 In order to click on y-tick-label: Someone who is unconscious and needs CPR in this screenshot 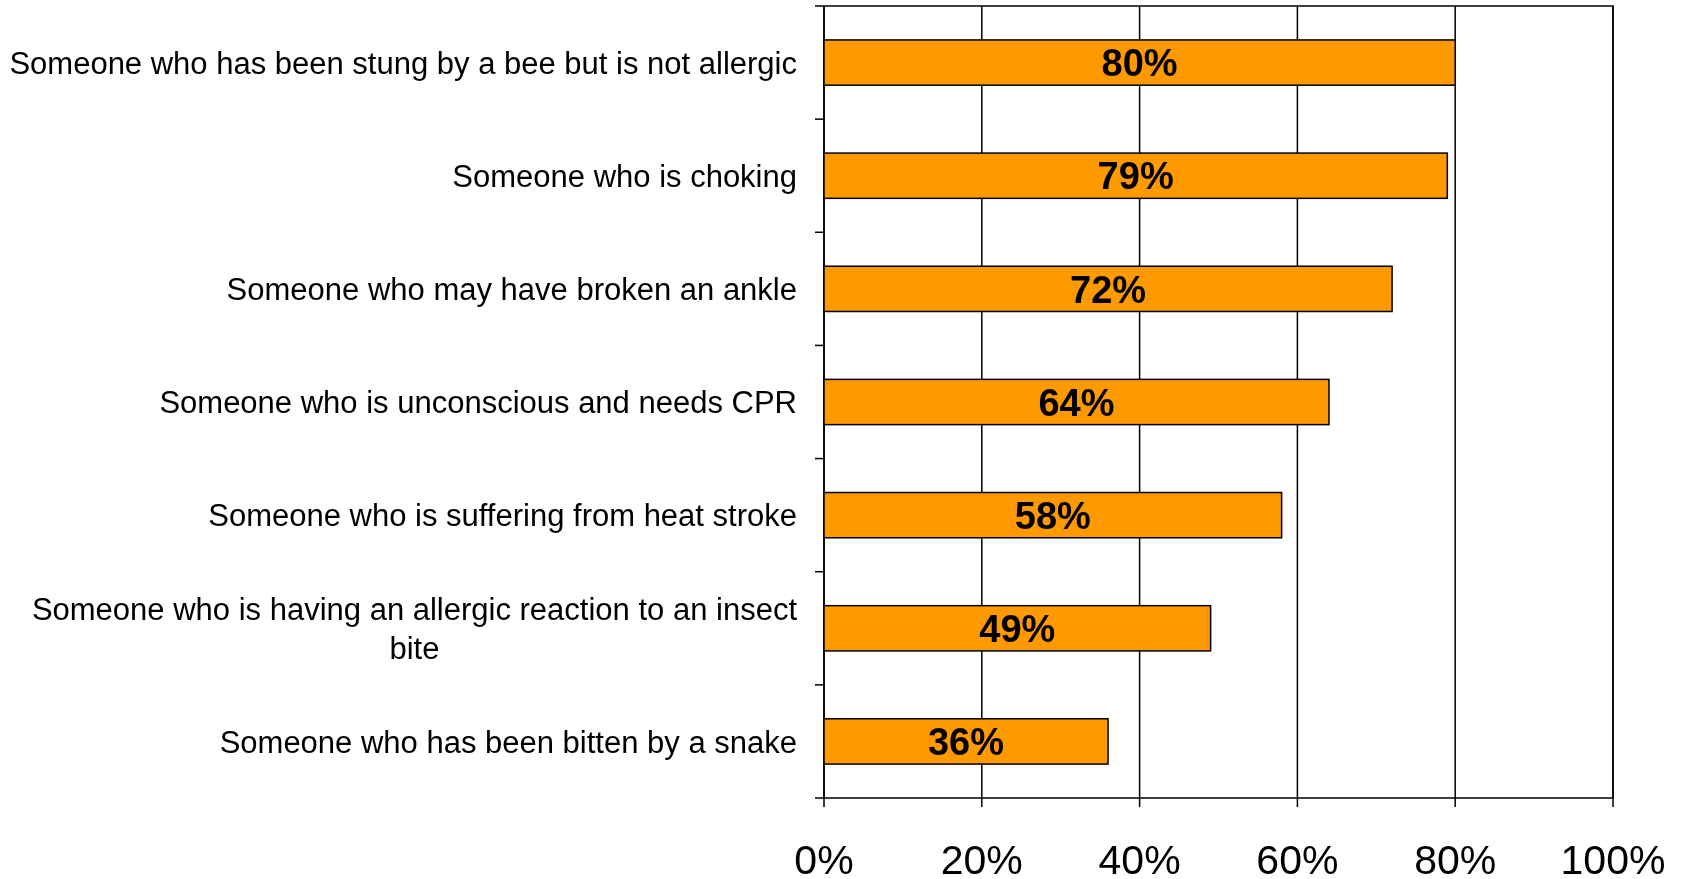, I will do `click(478, 403)`.